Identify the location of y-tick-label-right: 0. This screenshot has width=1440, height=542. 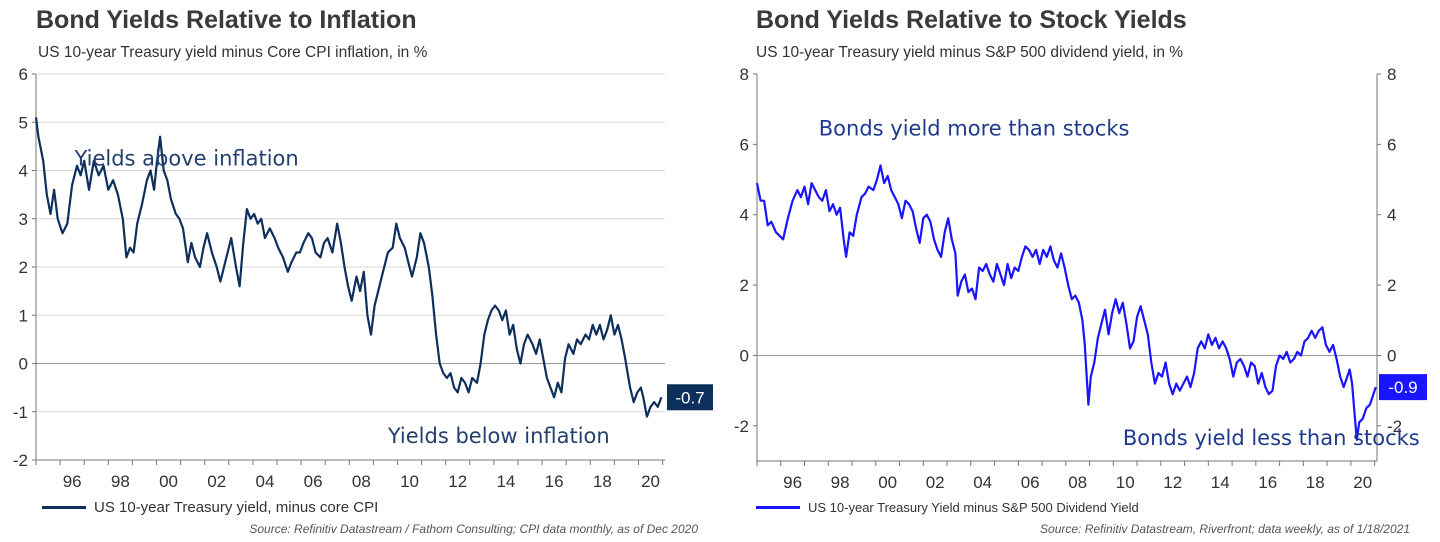
(1391, 355).